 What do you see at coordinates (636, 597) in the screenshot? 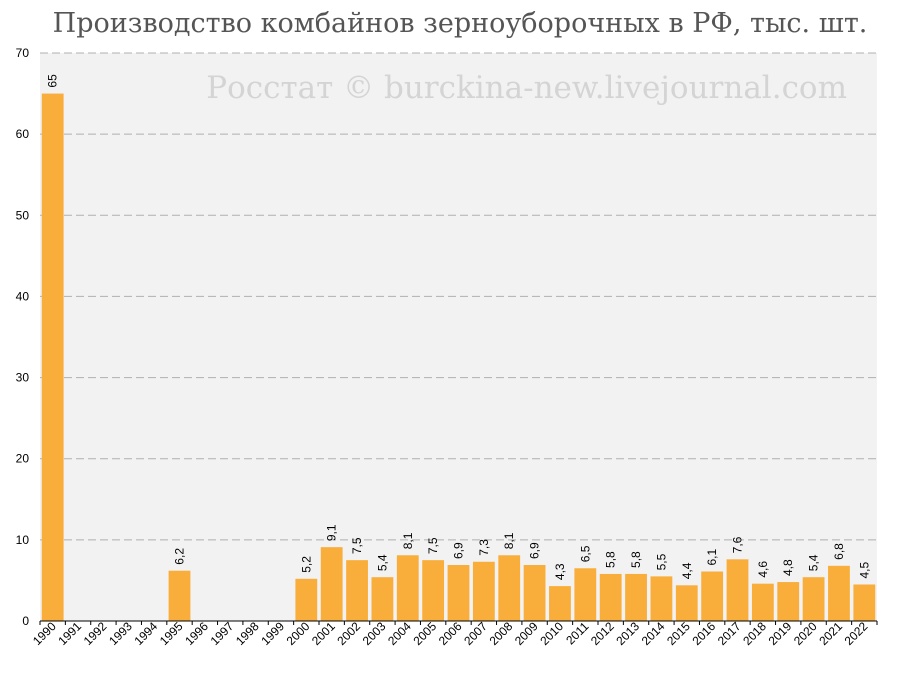
I see `bar-2013` at bounding box center [636, 597].